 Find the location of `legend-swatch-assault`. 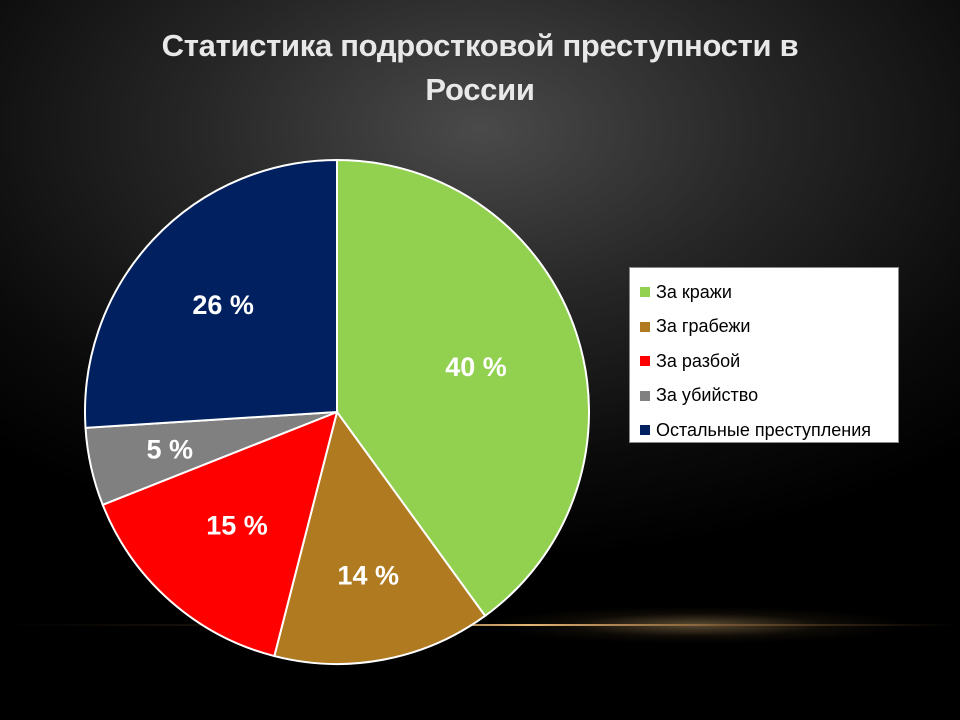

legend-swatch-assault is located at coordinates (645, 361).